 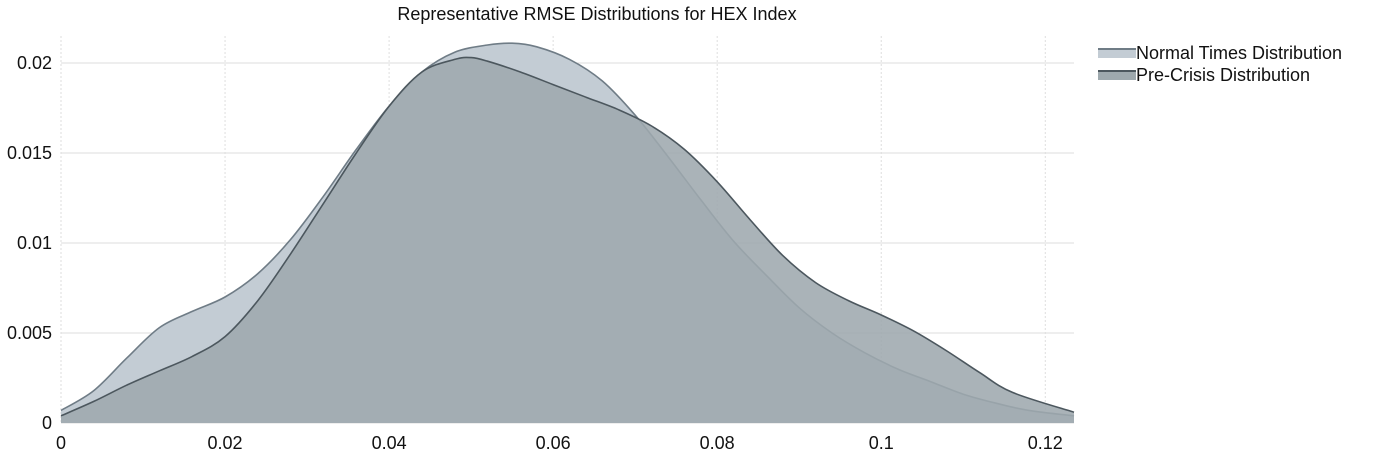 I want to click on legend-item-normal-times: Normal Times Distribution, so click(x=1220, y=53).